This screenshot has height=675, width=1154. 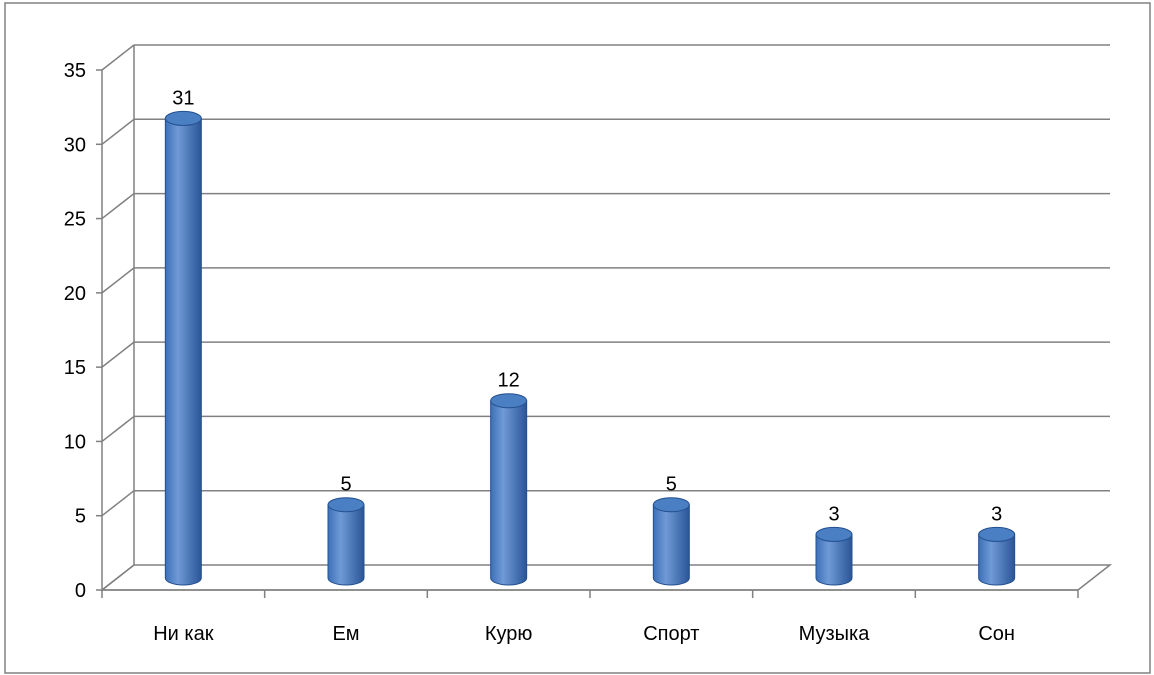 What do you see at coordinates (996, 634) in the screenshot?
I see `x-tick-label: Сон` at bounding box center [996, 634].